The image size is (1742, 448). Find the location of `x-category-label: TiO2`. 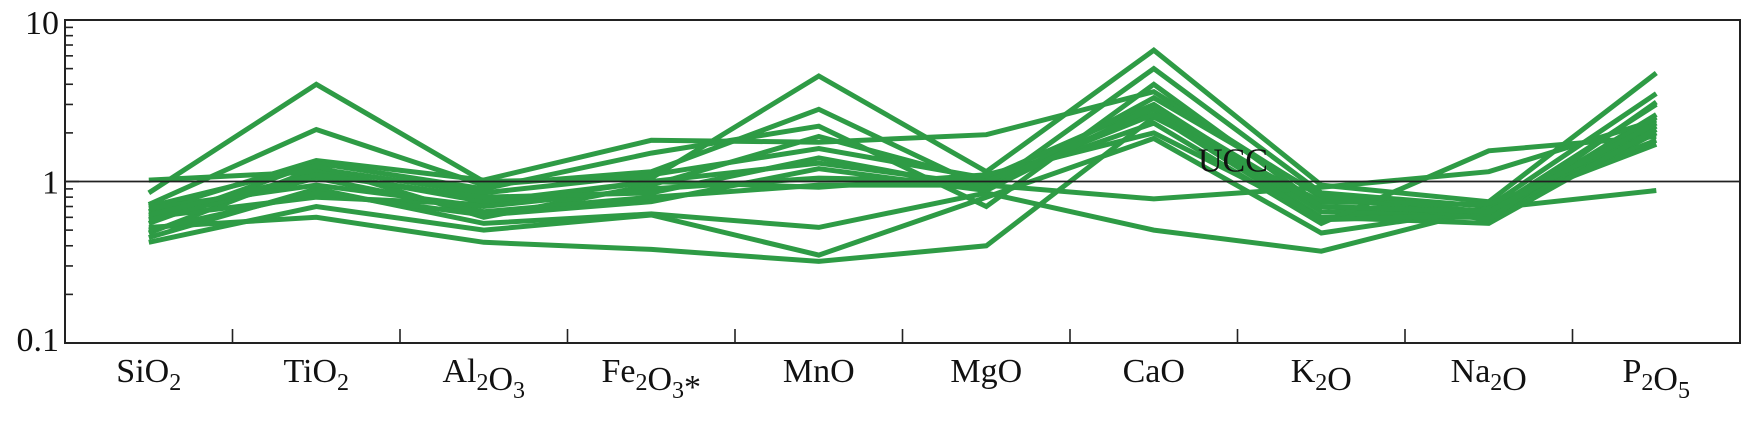

x-category-label: TiO2 is located at coordinates (316, 374).